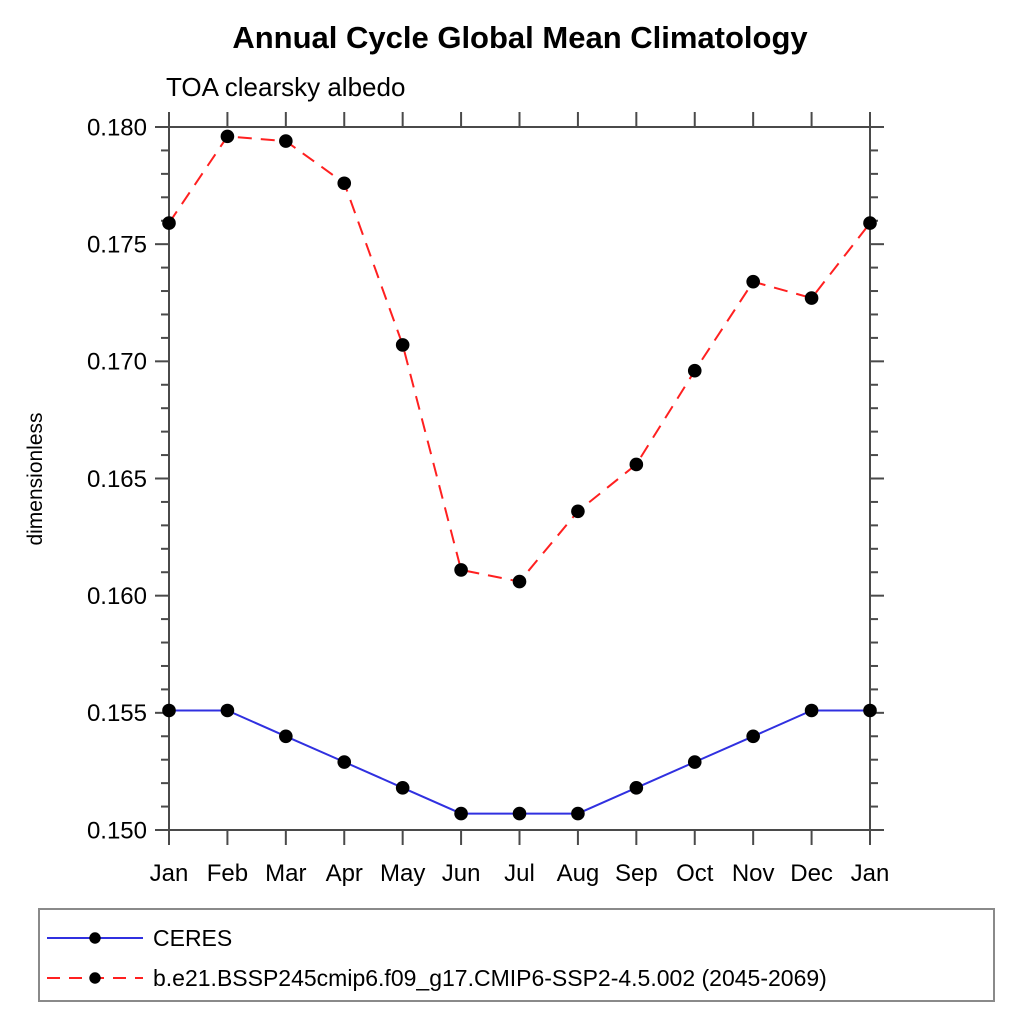 The height and width of the screenshot is (1024, 1024). I want to click on x-tick-label: Nov, so click(753, 873).